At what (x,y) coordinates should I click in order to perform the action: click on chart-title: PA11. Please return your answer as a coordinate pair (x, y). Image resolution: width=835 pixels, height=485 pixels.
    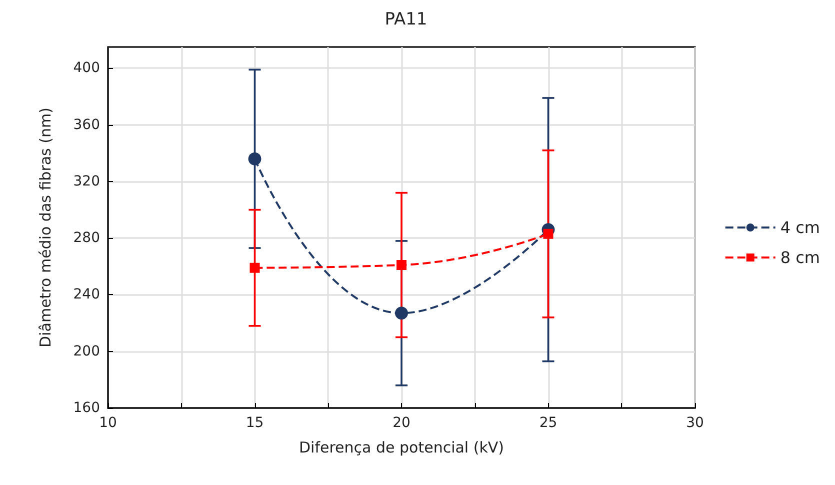
    Looking at the image, I should click on (406, 20).